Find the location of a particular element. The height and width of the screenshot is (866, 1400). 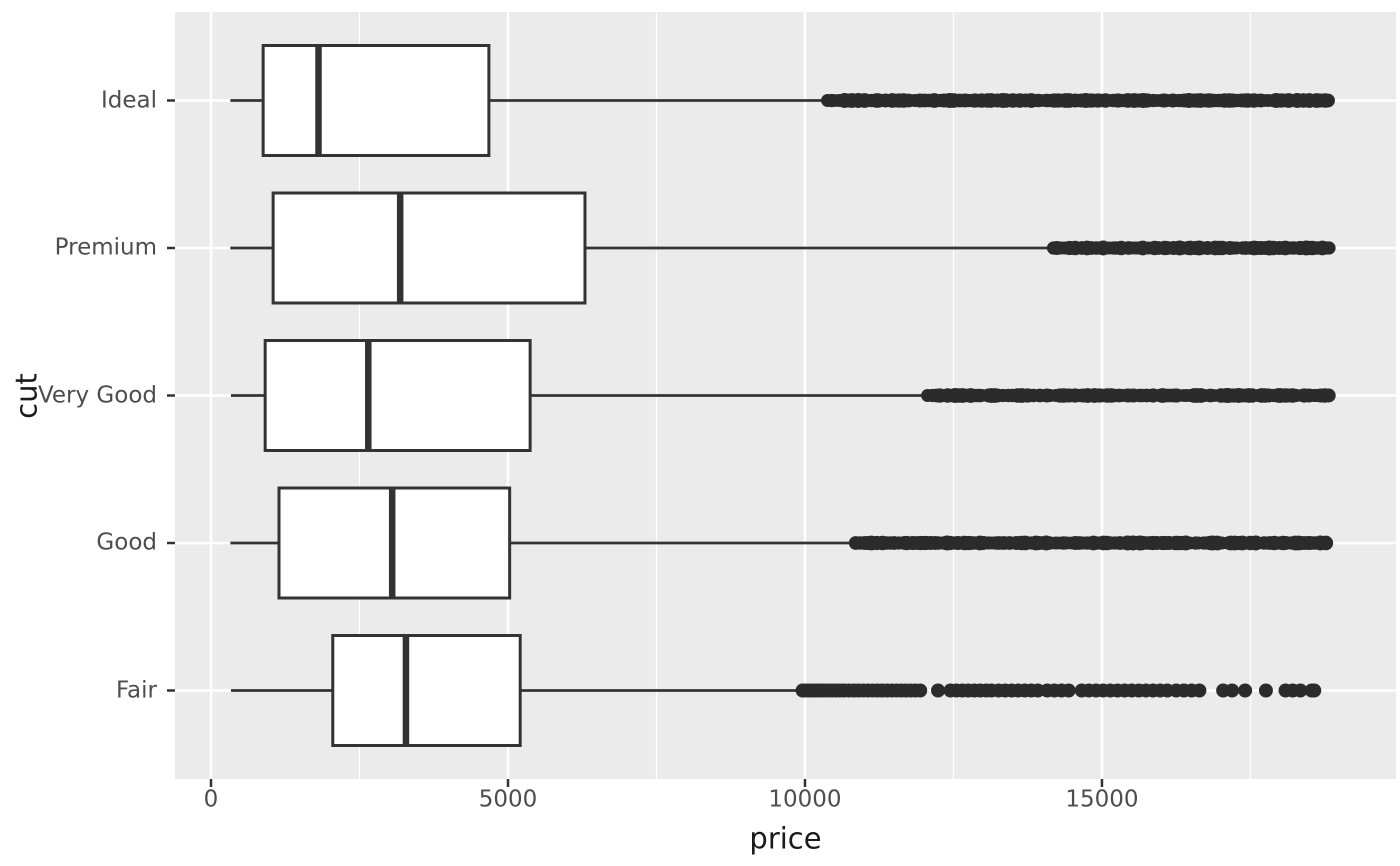

x-tick-label: 5000 is located at coordinates (508, 799).